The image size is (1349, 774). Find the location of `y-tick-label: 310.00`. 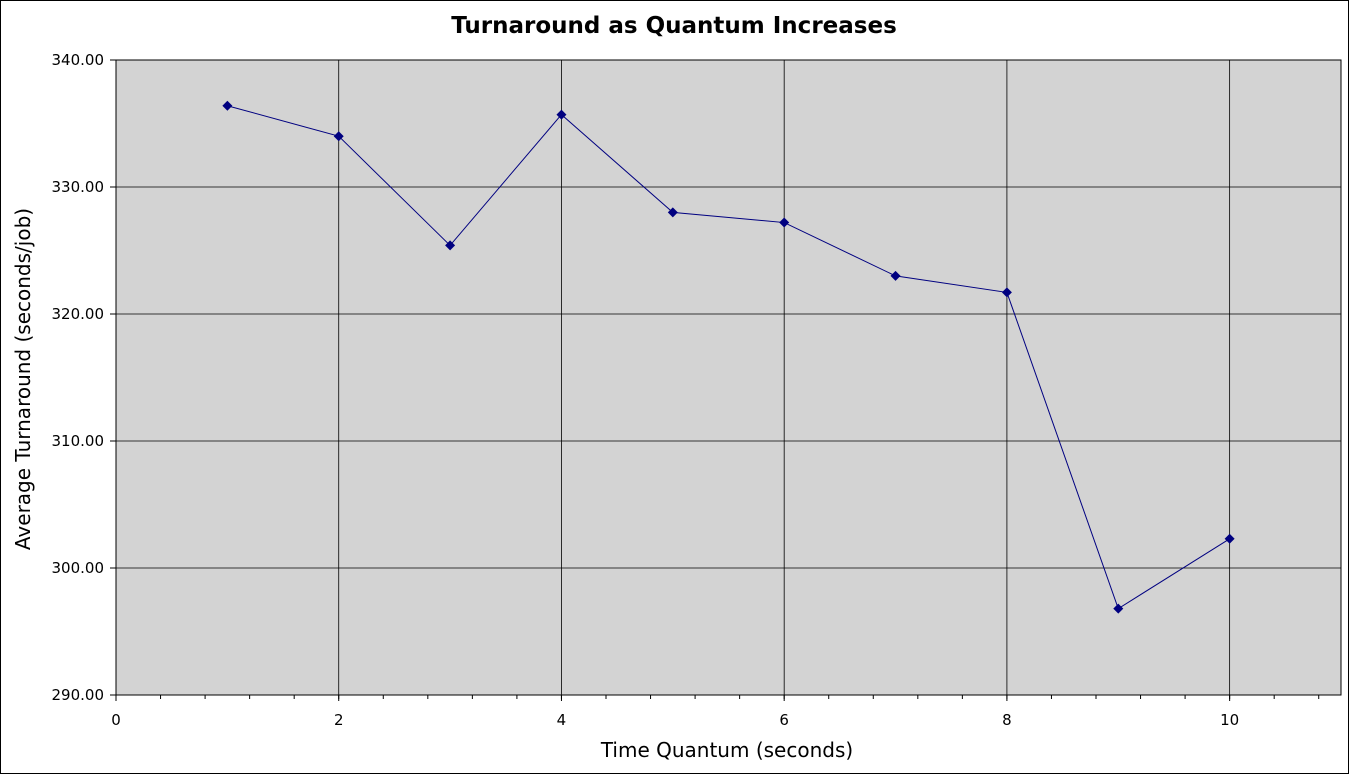

y-tick-label: 310.00 is located at coordinates (78, 441).